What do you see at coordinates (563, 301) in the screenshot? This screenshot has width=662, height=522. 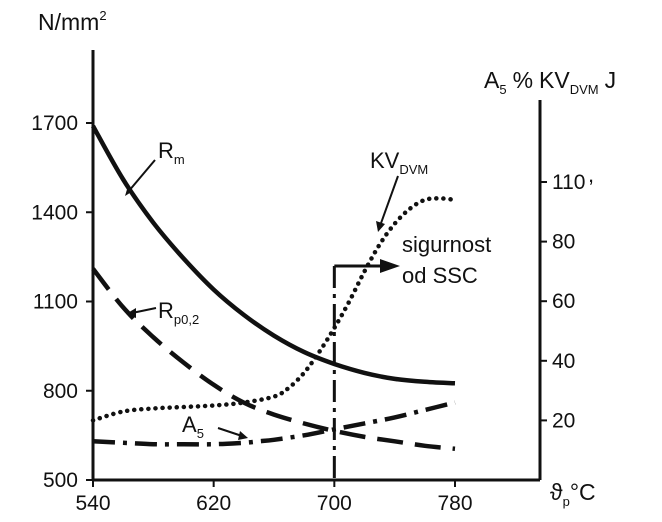 I see `right-tick-label-60: 60` at bounding box center [563, 301].